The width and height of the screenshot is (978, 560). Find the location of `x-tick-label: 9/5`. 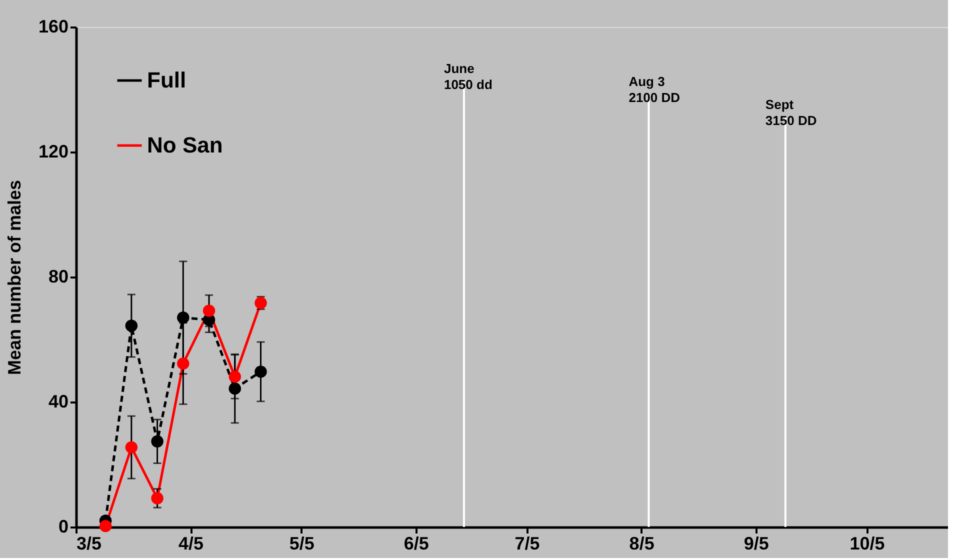

x-tick-label: 9/5 is located at coordinates (756, 544).